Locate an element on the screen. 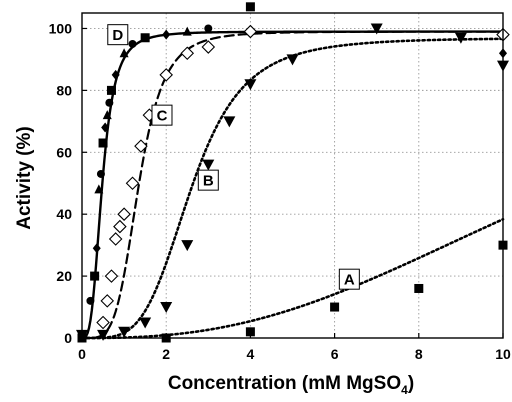 The height and width of the screenshot is (402, 512). x-tick-label: 0 is located at coordinates (82, 354).